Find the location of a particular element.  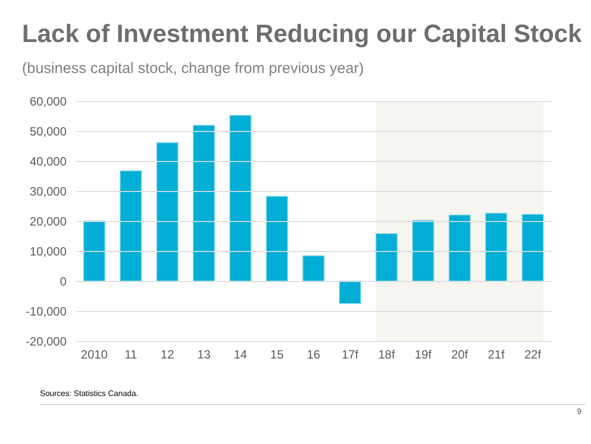

y-tick-label: -10,000 is located at coordinates (46, 311).